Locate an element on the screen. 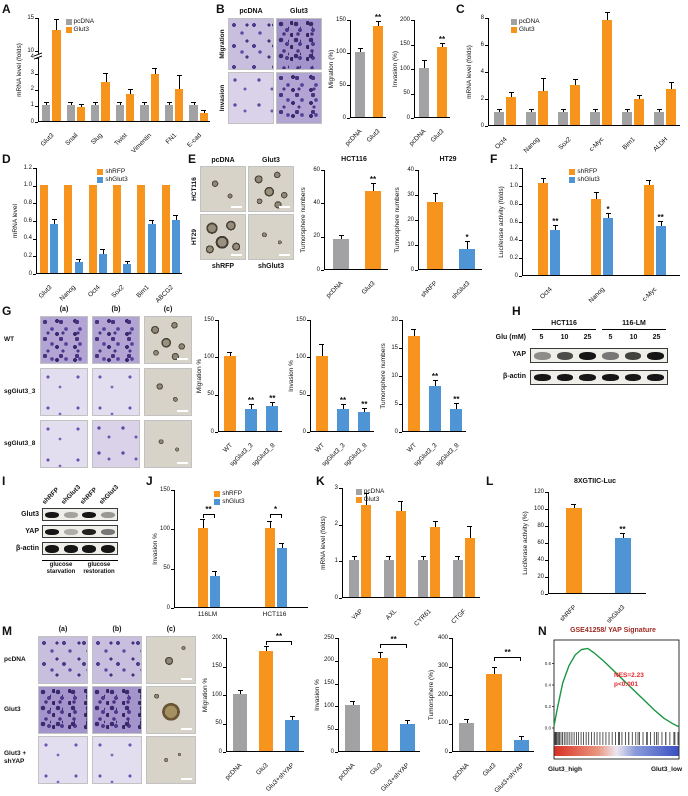  glucose-conc: 5 is located at coordinates (541, 337).